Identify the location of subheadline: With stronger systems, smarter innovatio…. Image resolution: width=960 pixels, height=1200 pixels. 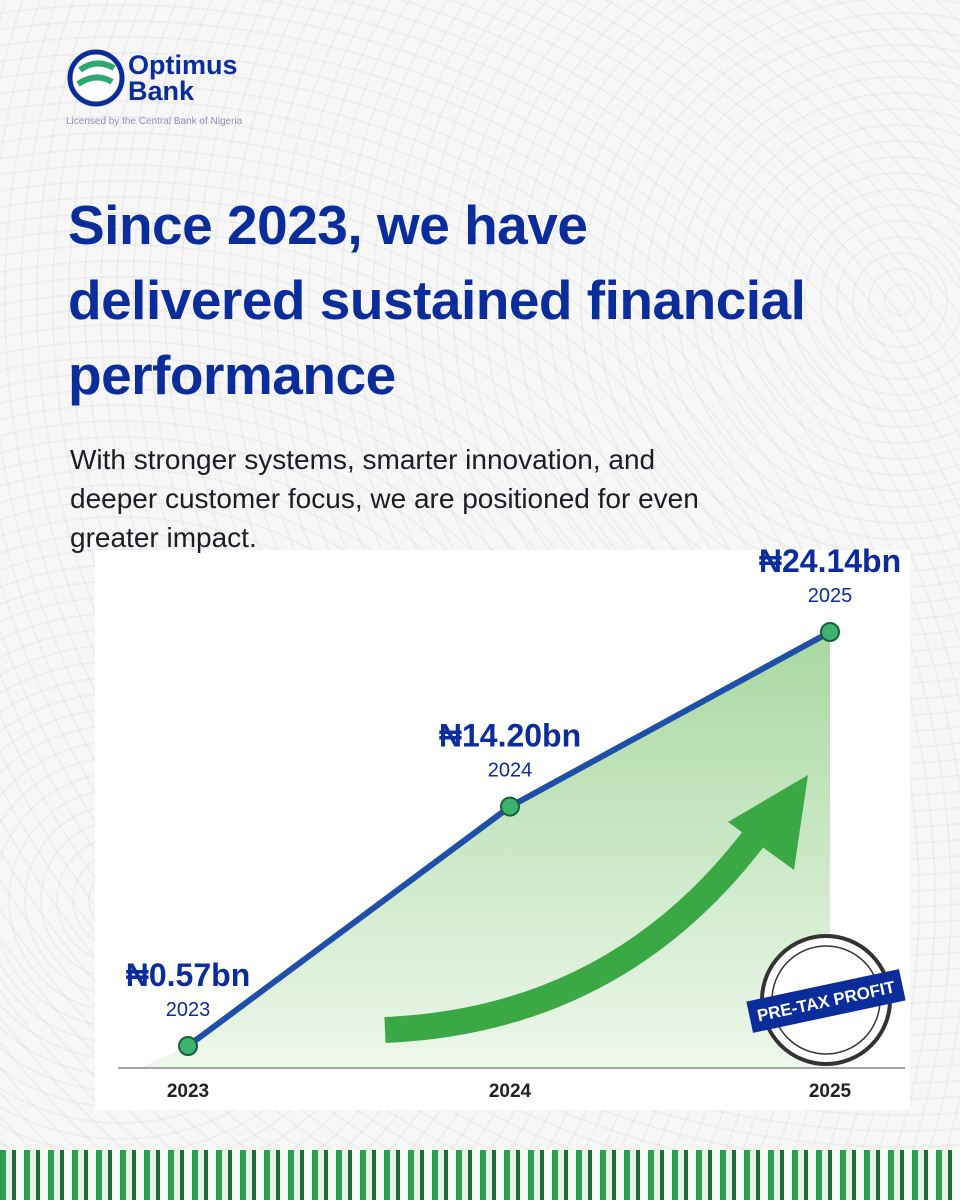
(384, 498).